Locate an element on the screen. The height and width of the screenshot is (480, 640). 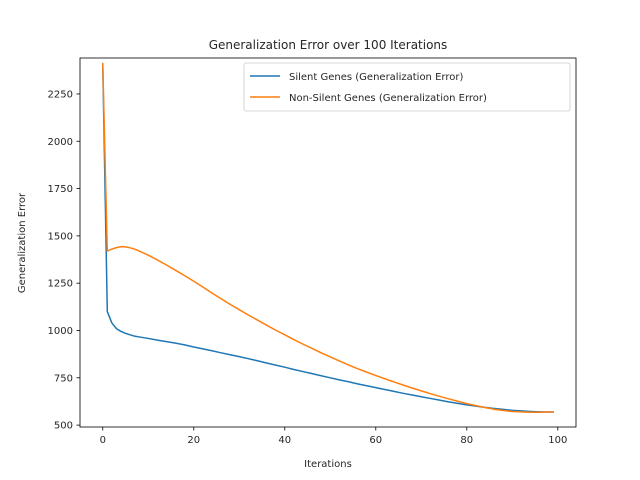
y-tick-label-6: 2000 is located at coordinates (60, 142).